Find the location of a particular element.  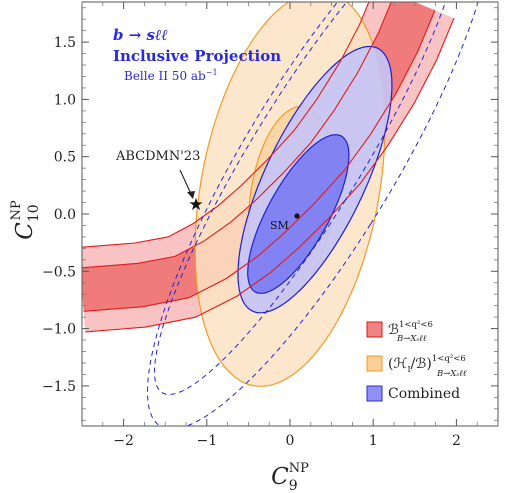

x-tick-label: −1 is located at coordinates (206, 441).